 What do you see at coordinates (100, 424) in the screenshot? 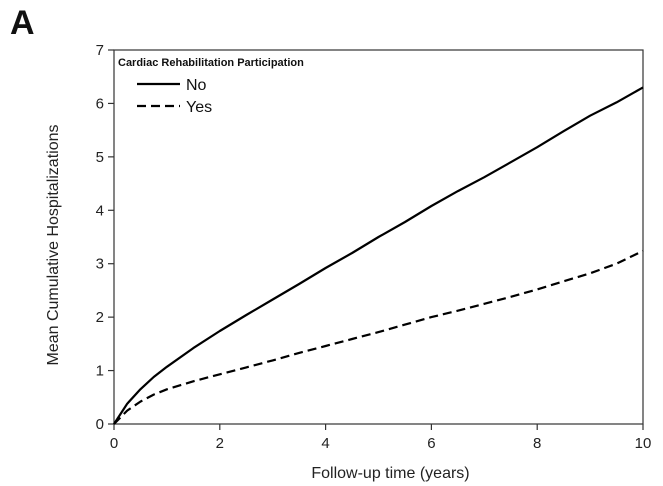
I see `y-tick-label: 0` at bounding box center [100, 424].